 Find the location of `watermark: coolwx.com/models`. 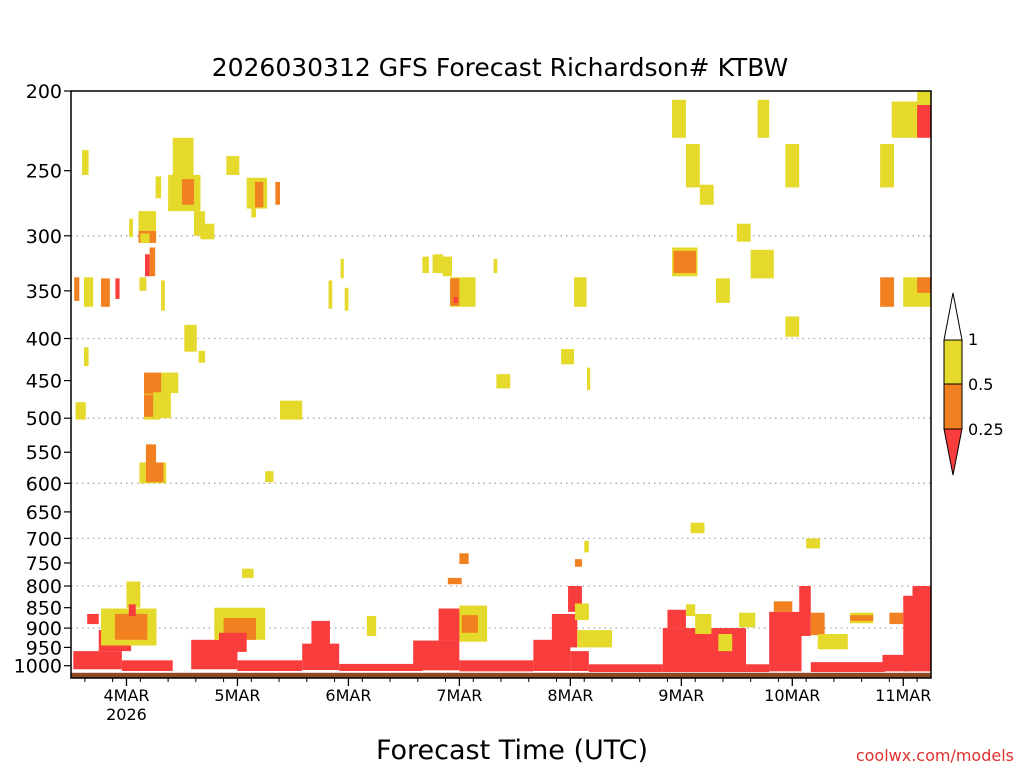

watermark: coolwx.com/models is located at coordinates (935, 755).